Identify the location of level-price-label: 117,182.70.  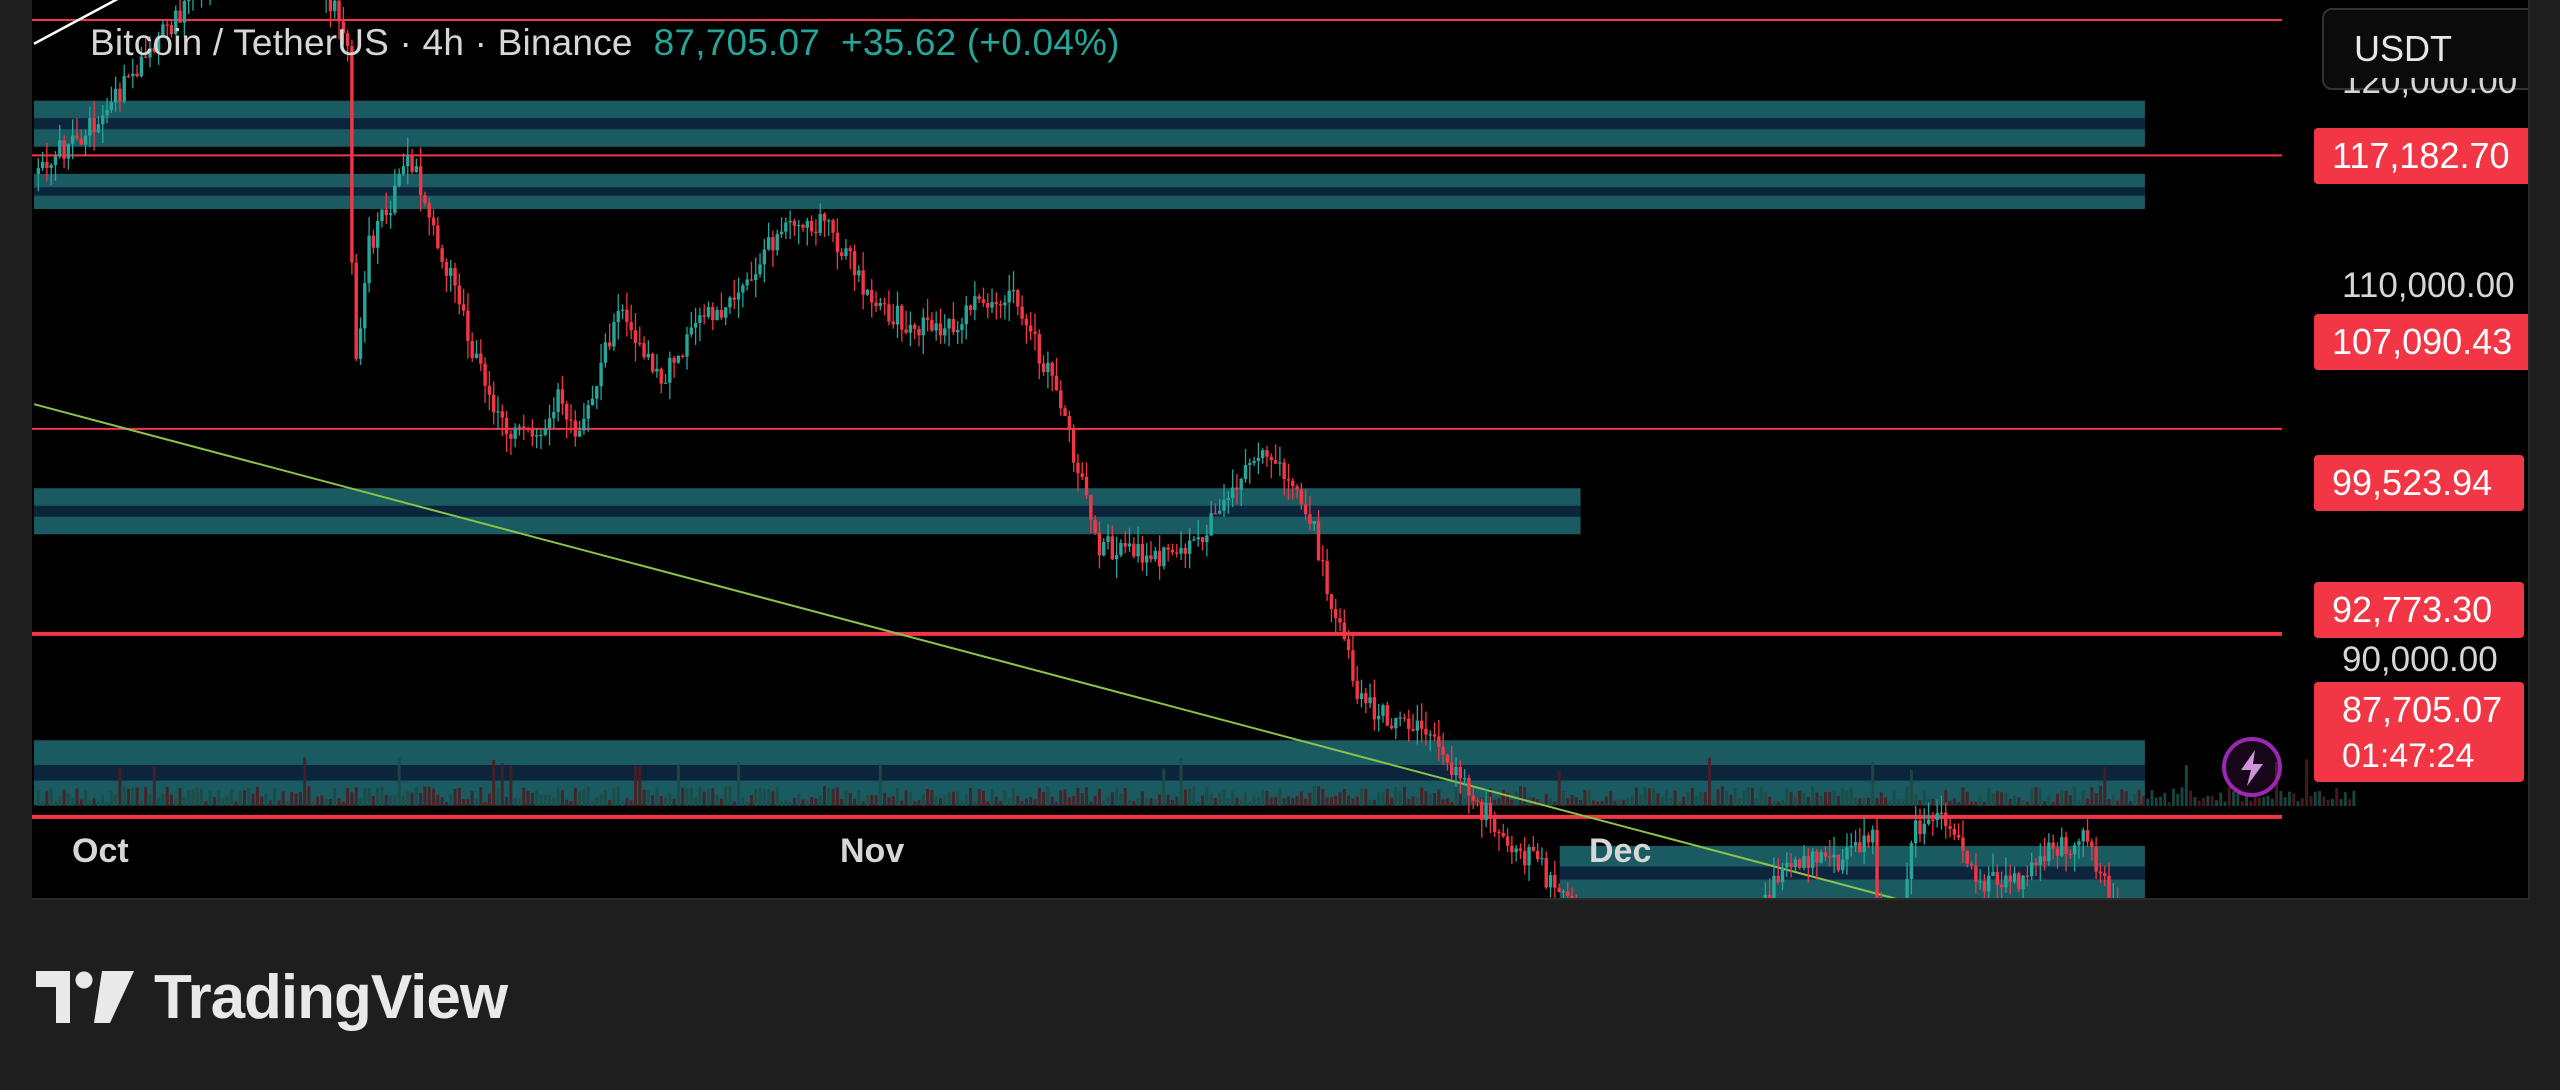
(2421, 156).